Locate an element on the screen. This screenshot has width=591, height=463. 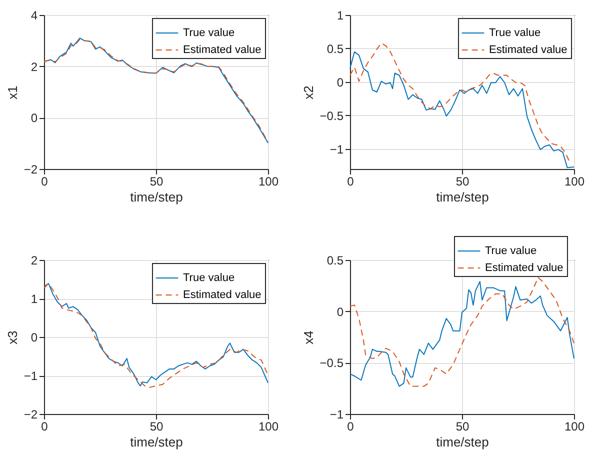
y-axis-title: x4 is located at coordinates (308, 337).